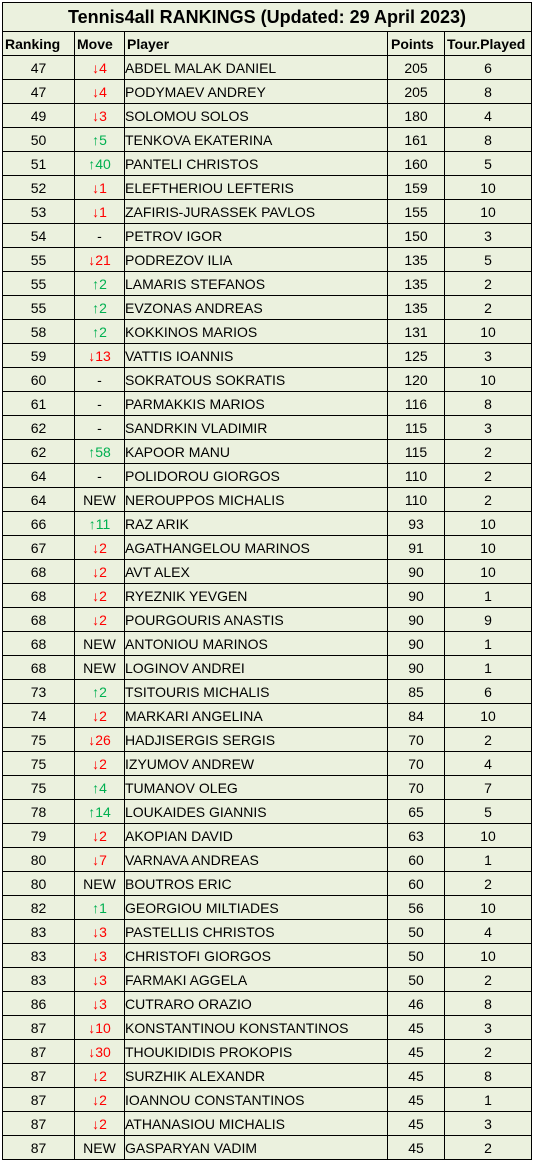 This screenshot has height=1164, width=534. What do you see at coordinates (256, 572) in the screenshot?
I see `player-cell: AVT ALEX` at bounding box center [256, 572].